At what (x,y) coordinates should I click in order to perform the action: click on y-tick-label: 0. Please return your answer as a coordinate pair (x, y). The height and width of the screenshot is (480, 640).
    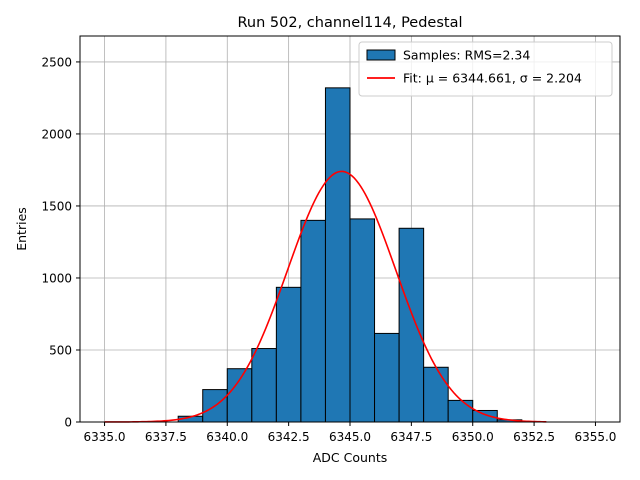
    Looking at the image, I should click on (68, 423).